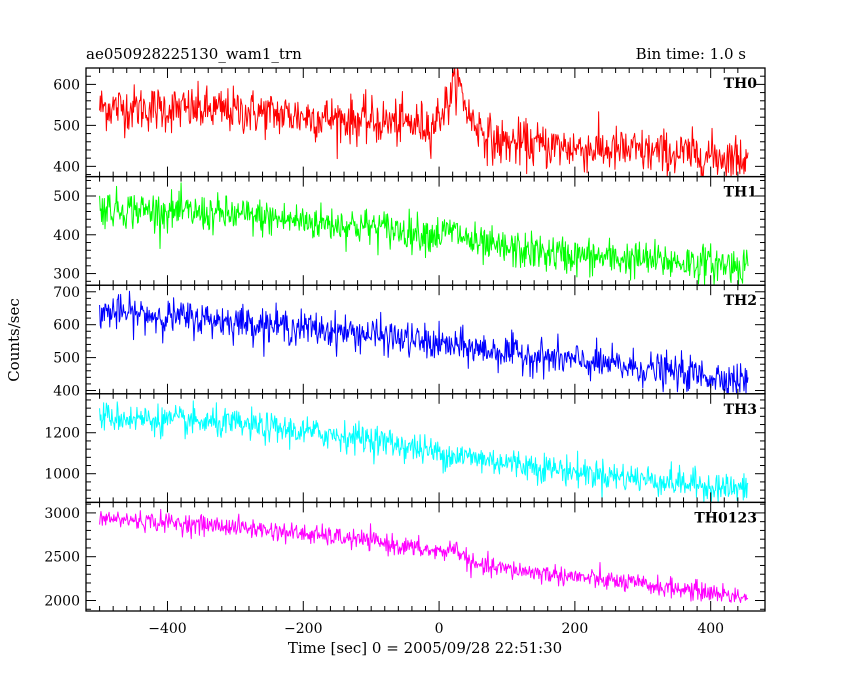  What do you see at coordinates (740, 410) in the screenshot?
I see `panel-label-th3: TH3` at bounding box center [740, 410].